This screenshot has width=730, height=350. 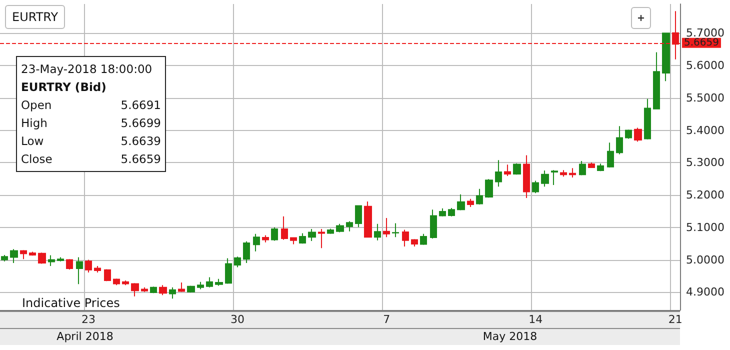 I want to click on y-tick-label: 5.3000, so click(x=705, y=163).